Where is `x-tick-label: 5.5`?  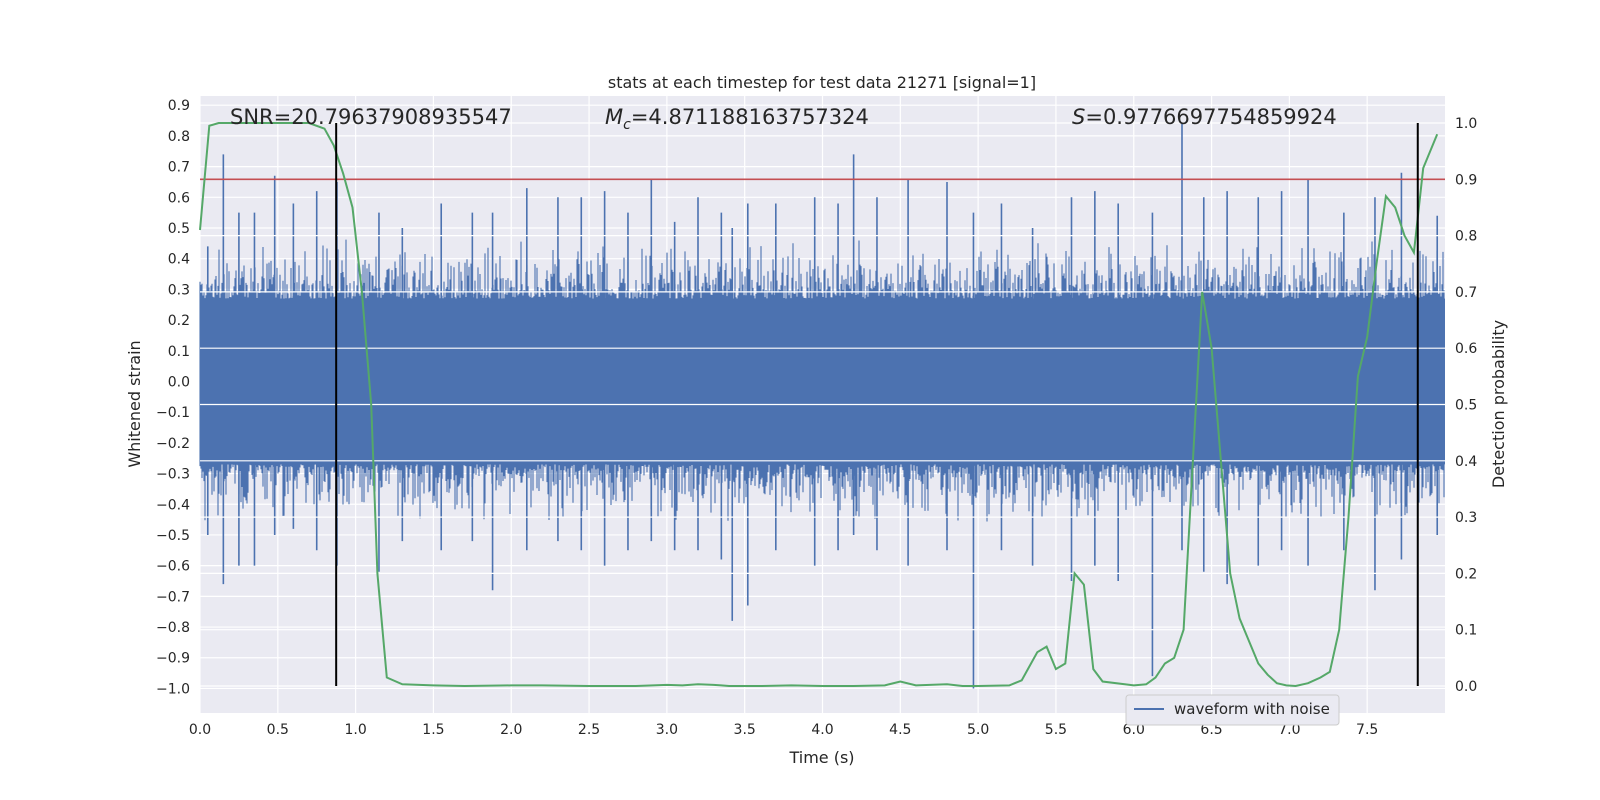
x-tick-label: 5.5 is located at coordinates (1056, 730).